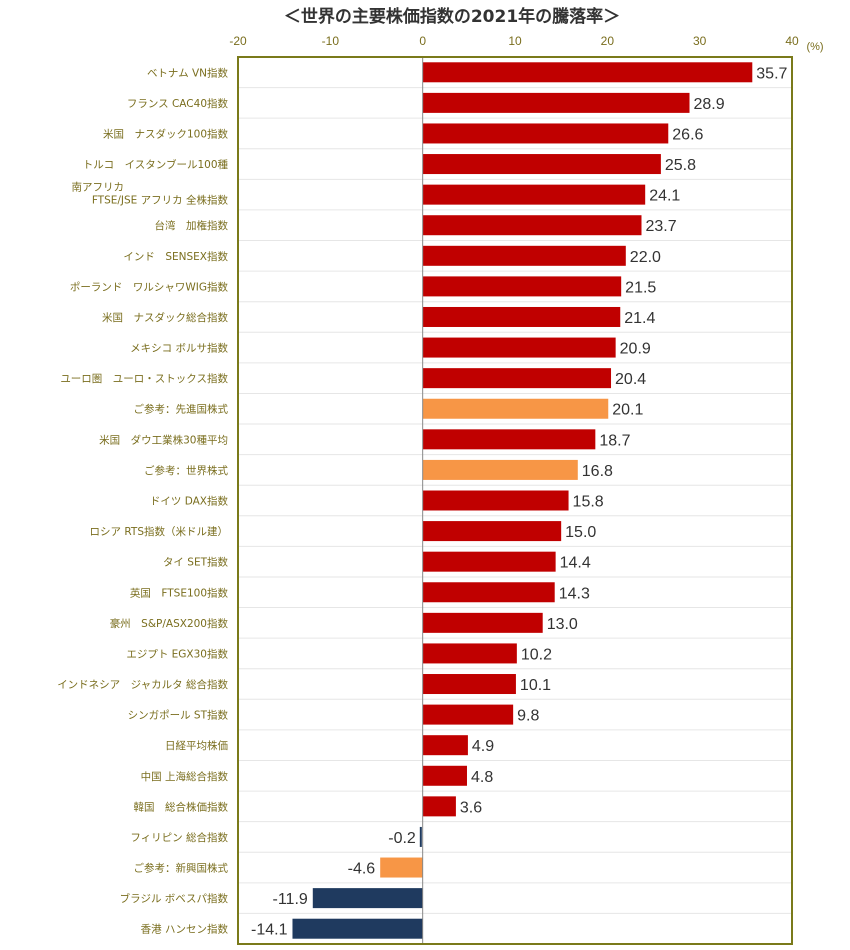 The height and width of the screenshot is (950, 850). What do you see at coordinates (575, 563) in the screenshot?
I see `data-label: 14.4` at bounding box center [575, 563].